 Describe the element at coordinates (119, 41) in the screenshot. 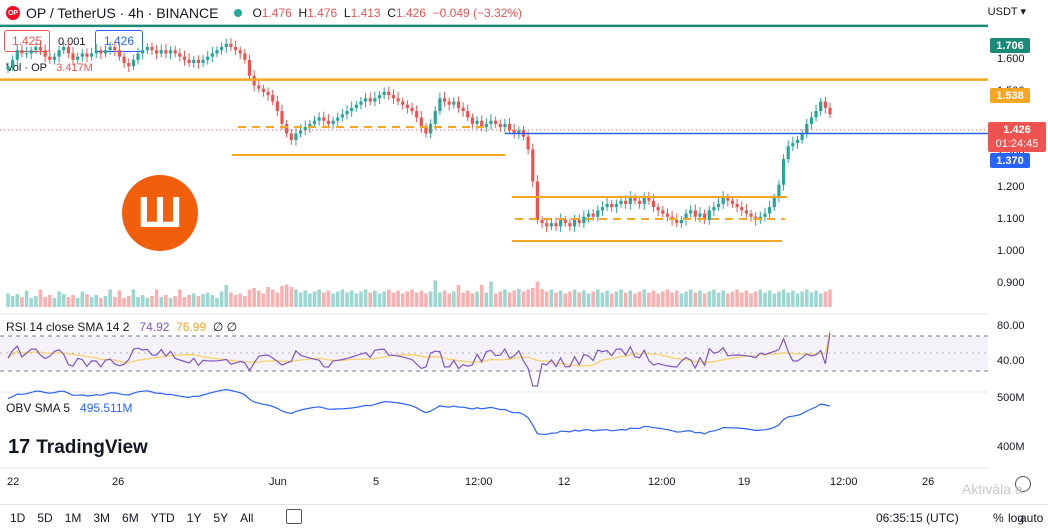

I see `buy-price-button: 1.426` at that location.